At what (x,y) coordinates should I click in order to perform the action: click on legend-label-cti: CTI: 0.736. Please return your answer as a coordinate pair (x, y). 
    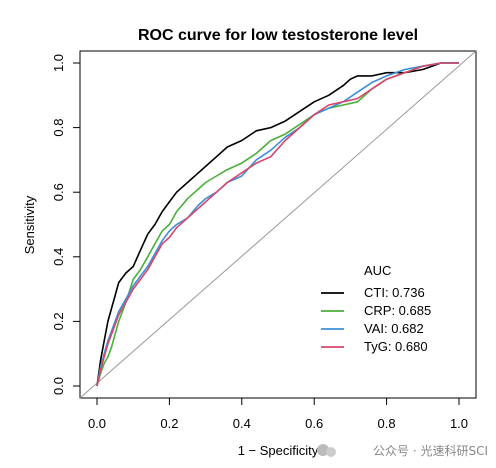
    Looking at the image, I should click on (394, 292).